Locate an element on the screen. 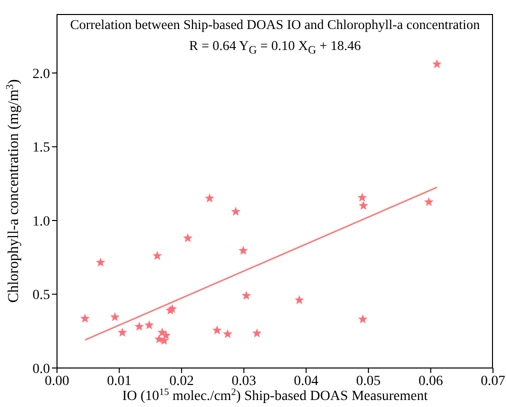  chart-title: Correlation between Ship-based DOAS IO and Chlorophyll-a concentration is located at coordinates (275, 25).